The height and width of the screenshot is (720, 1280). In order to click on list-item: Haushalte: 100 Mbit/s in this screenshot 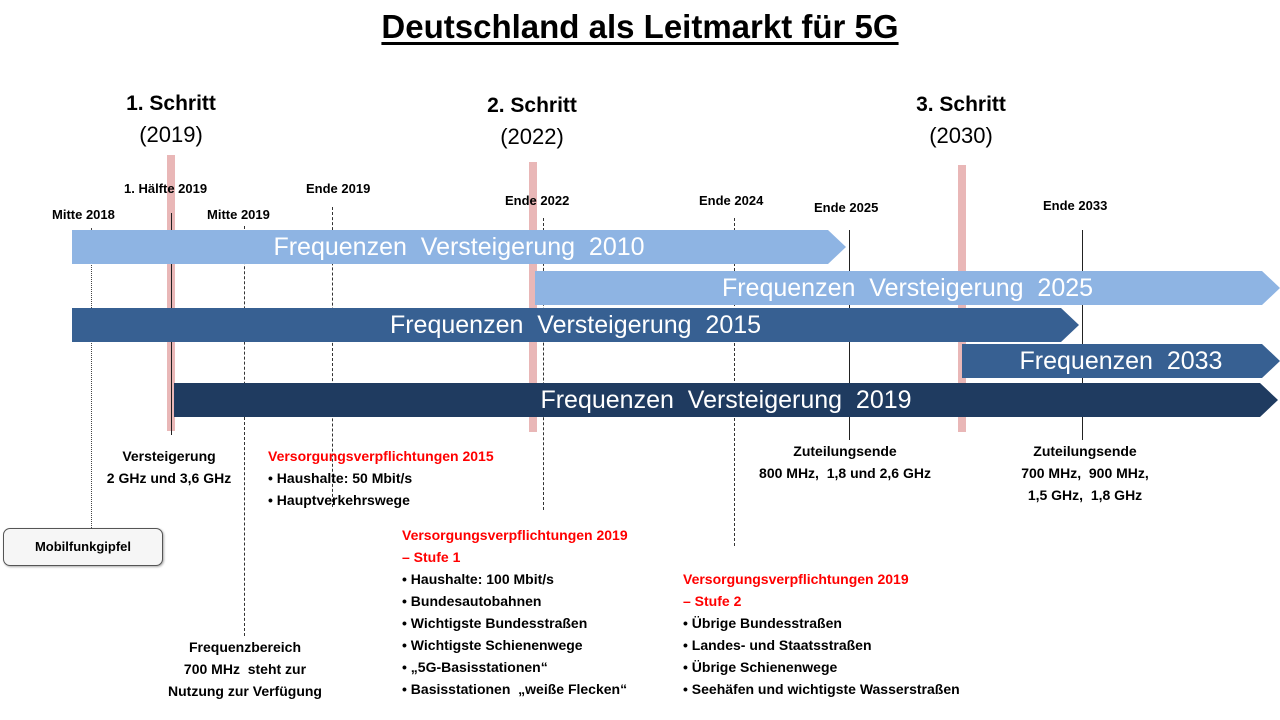, I will do `click(547, 579)`.